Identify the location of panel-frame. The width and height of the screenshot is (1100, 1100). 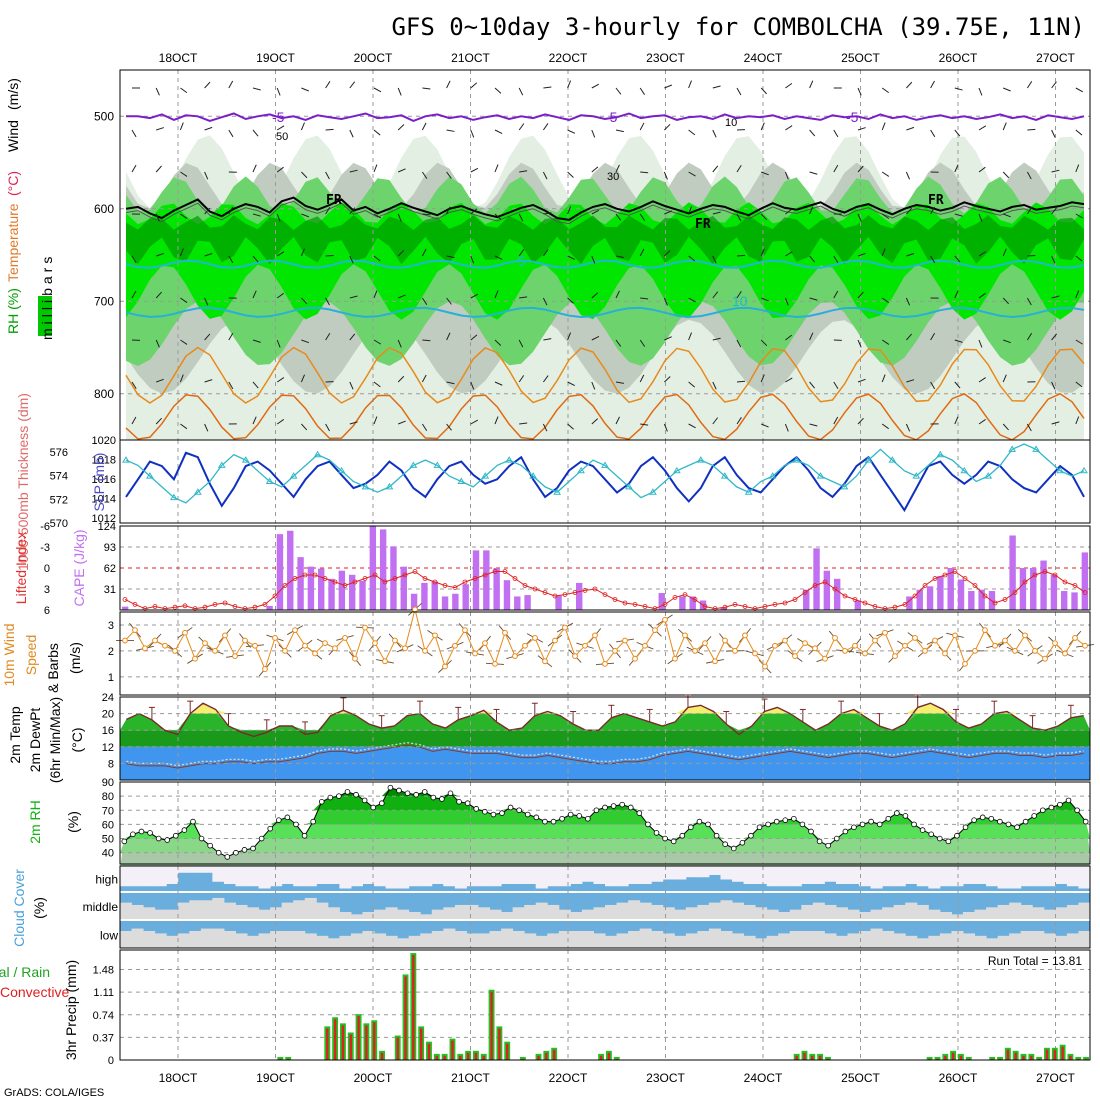
(605, 653).